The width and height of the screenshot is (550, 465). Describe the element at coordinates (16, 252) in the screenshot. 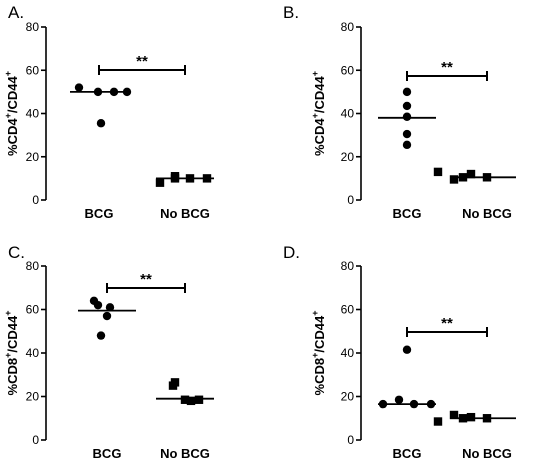

I see `panel-letter: C.` at that location.